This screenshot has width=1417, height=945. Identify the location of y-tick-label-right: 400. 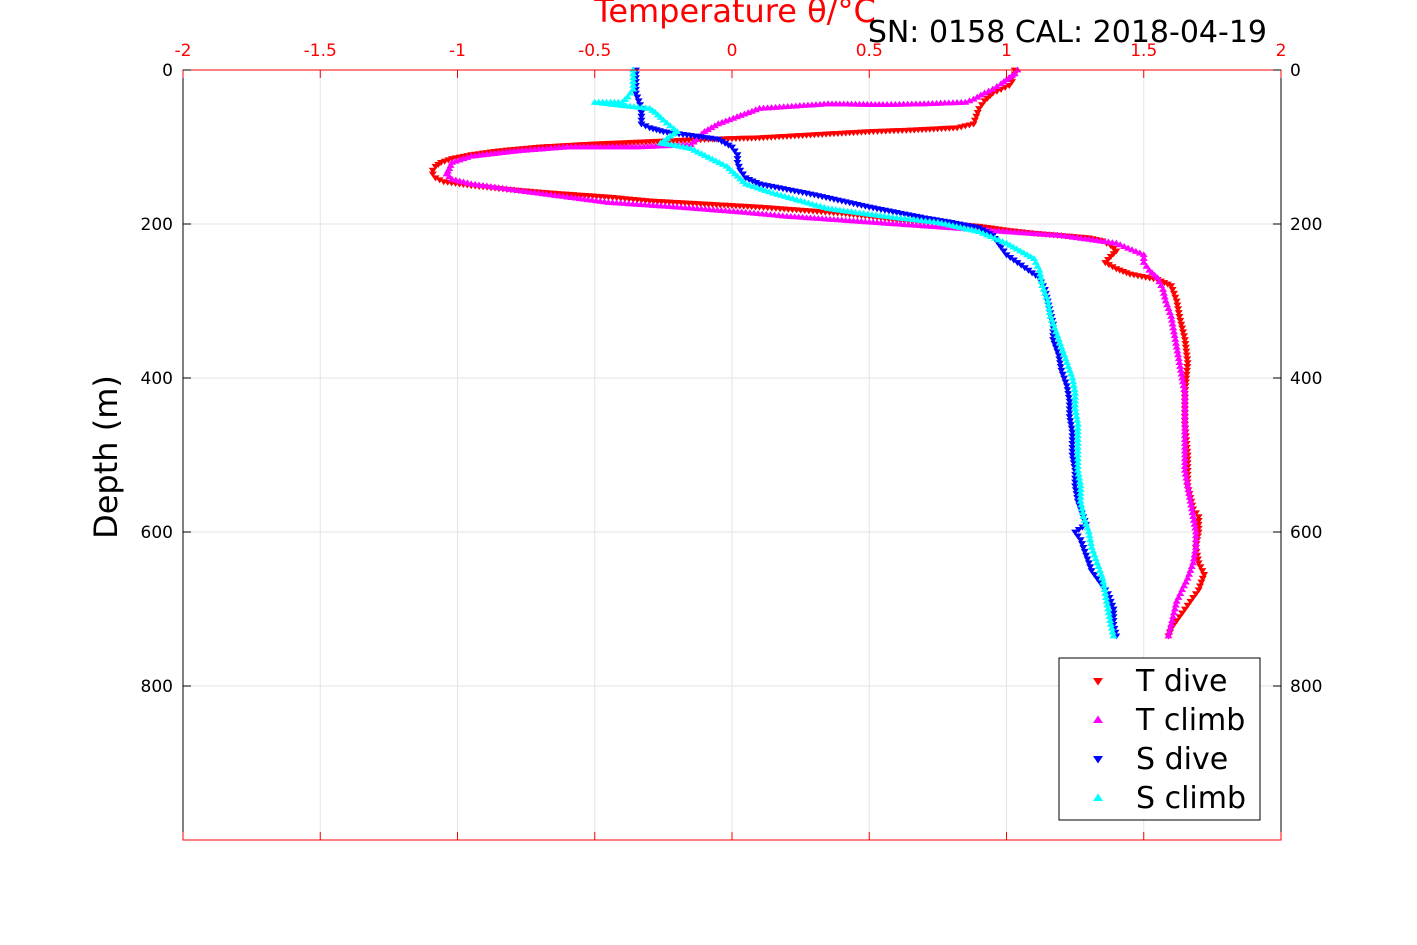
(1306, 379).